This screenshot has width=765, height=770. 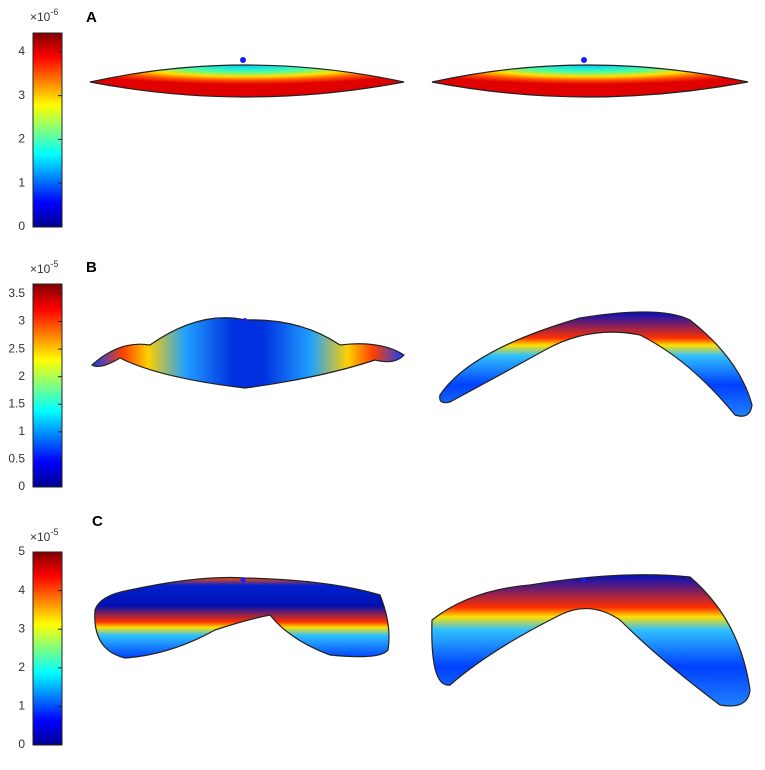 I want to click on panel-label: B, so click(x=91, y=267).